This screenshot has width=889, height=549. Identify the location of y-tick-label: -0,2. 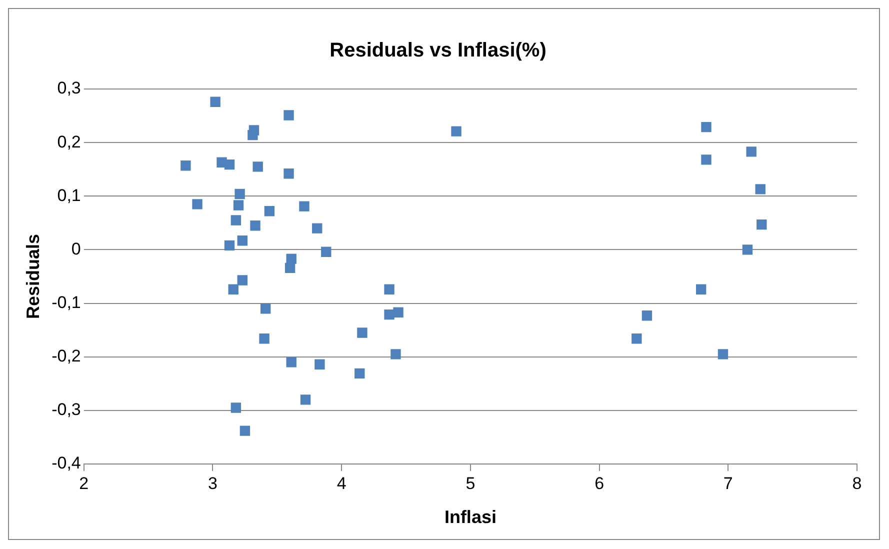
(66, 356).